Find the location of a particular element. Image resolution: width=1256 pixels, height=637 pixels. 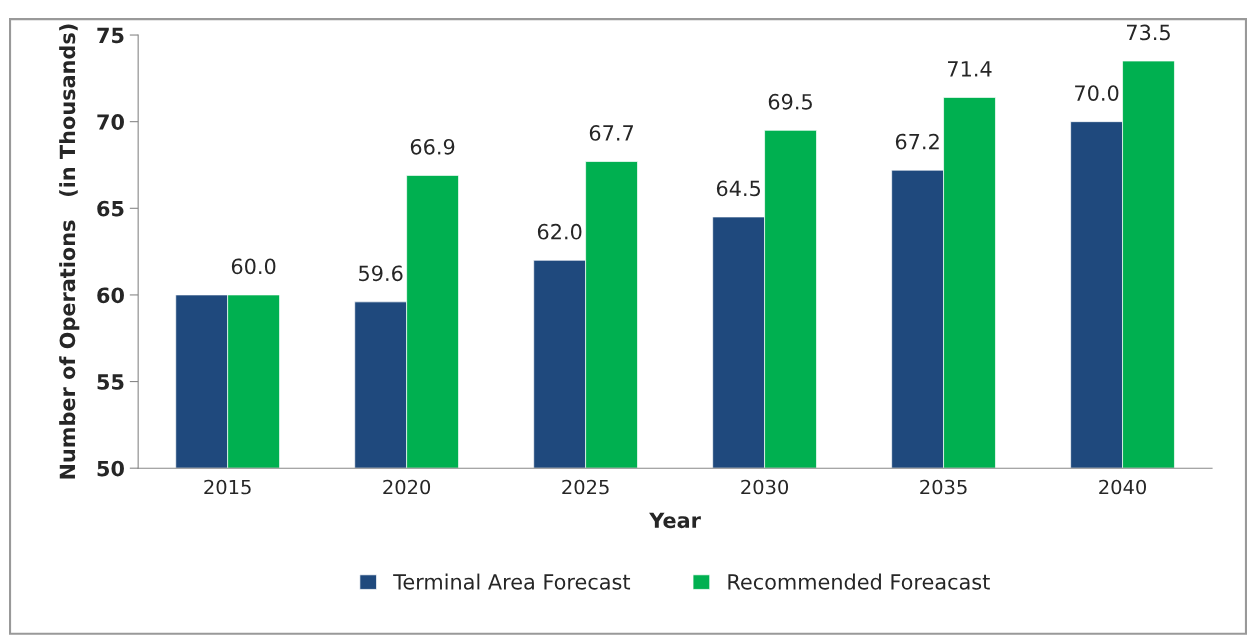

y-tick-label: 60 is located at coordinates (110, 295).